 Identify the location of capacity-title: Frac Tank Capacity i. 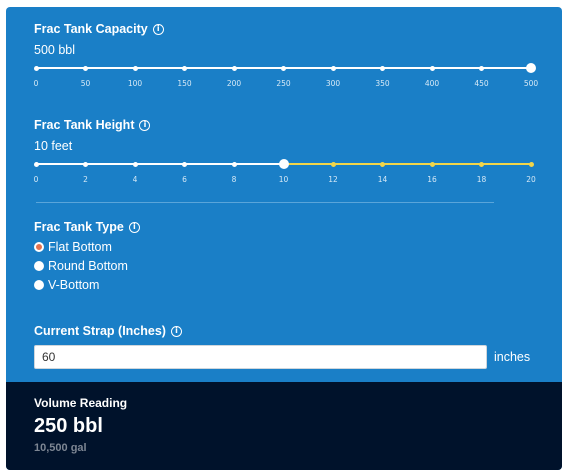
(99, 29).